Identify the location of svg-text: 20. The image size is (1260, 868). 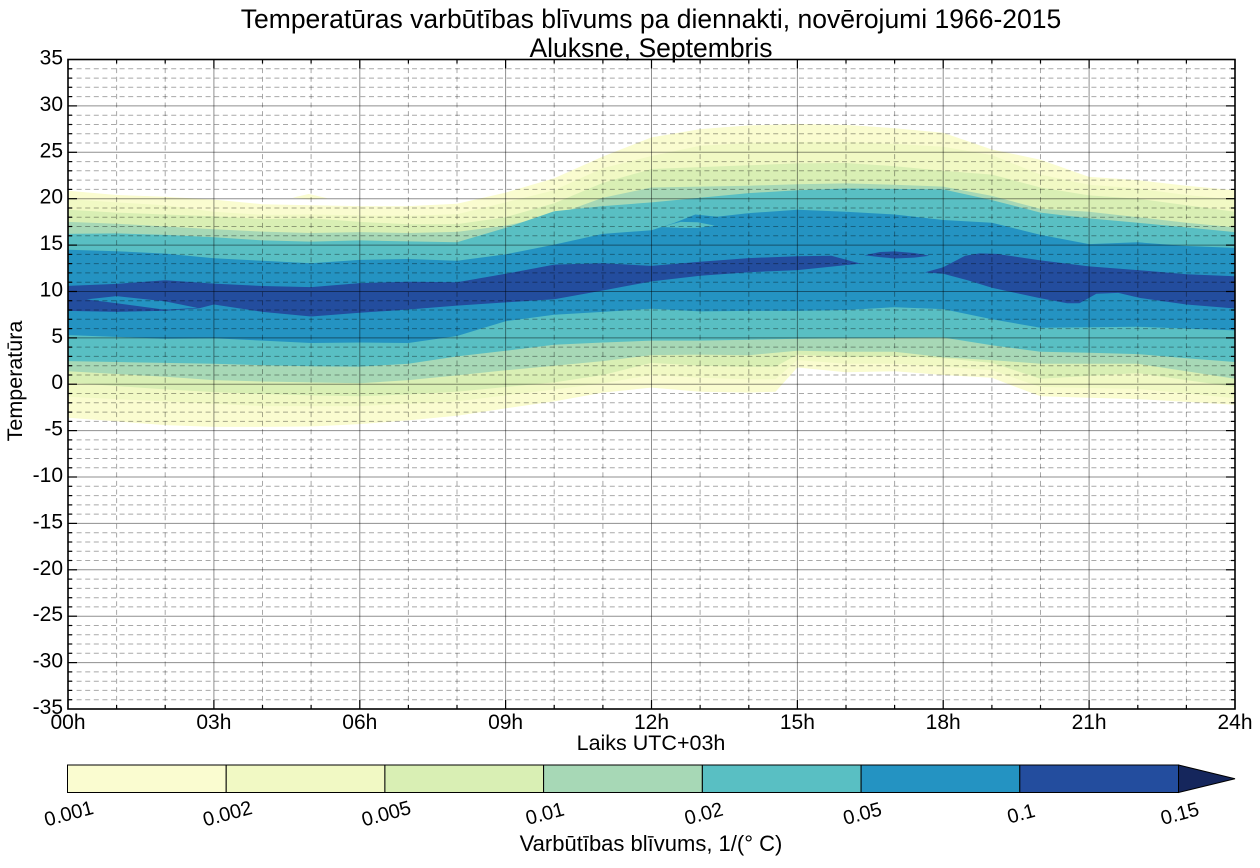
(51, 197).